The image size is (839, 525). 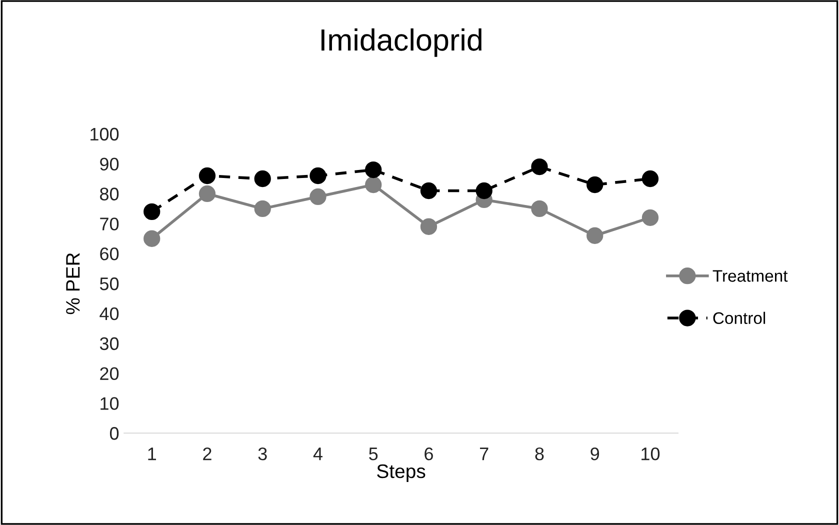 I want to click on x-tick-label: 2, so click(x=207, y=453).